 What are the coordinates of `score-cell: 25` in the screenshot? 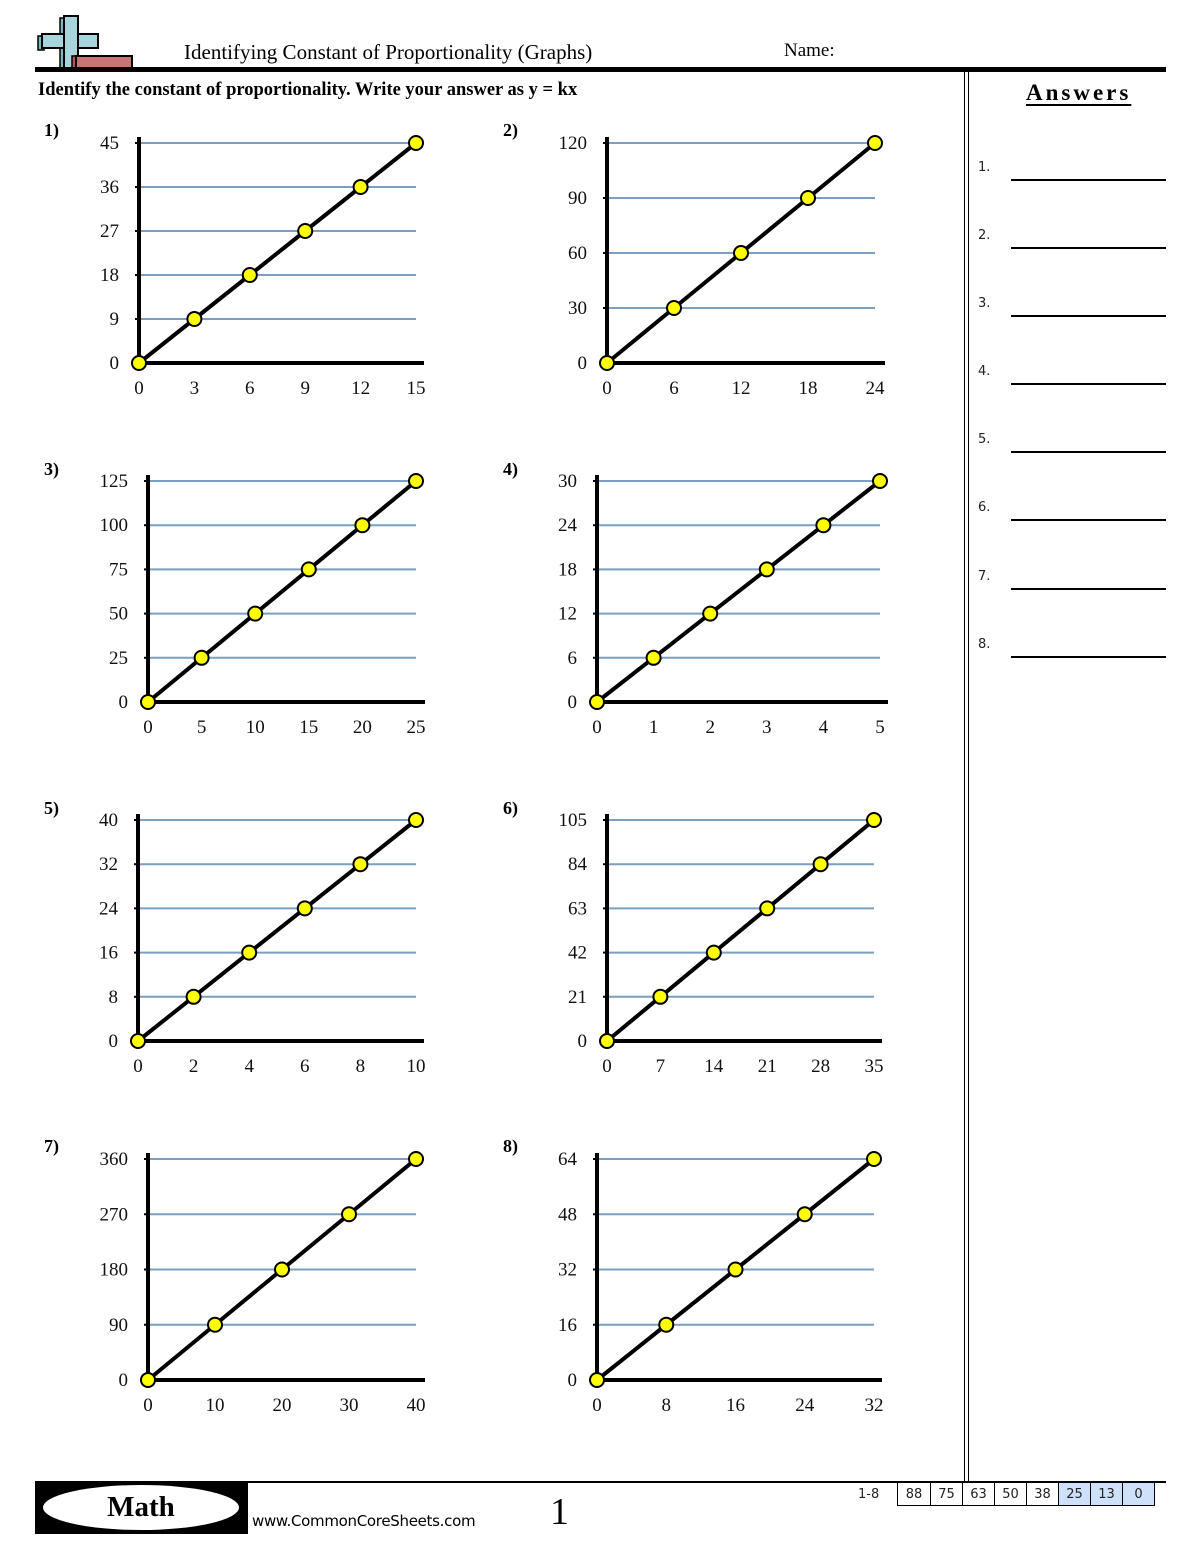 It's located at (1074, 1494).